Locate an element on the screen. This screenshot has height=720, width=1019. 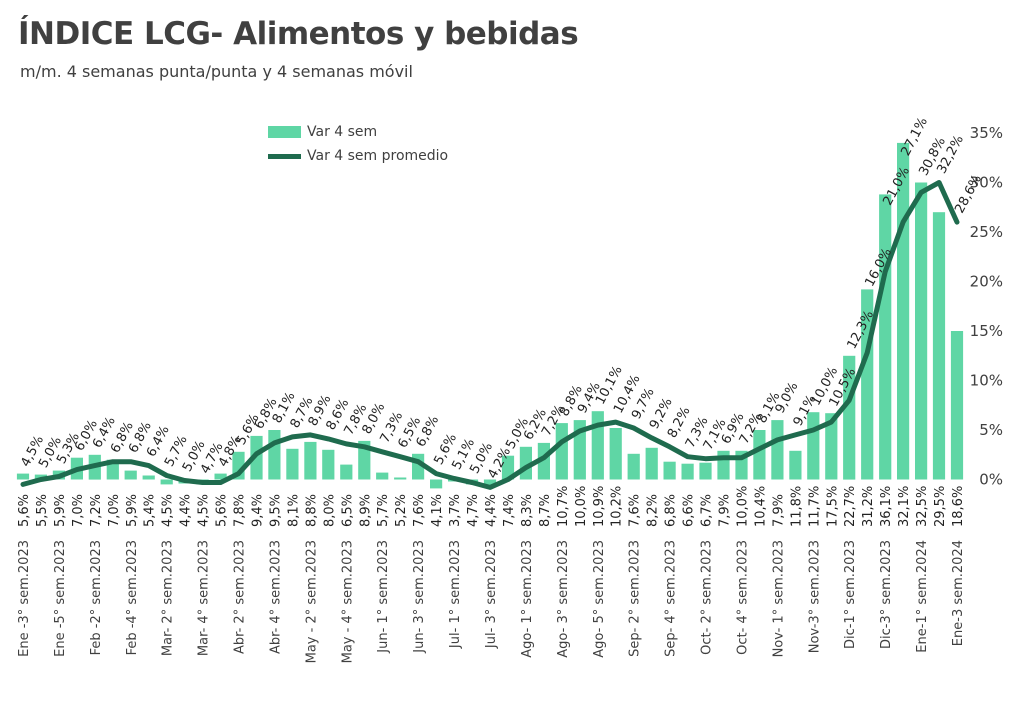
y-tick-label: 30% is located at coordinates (986, 183).